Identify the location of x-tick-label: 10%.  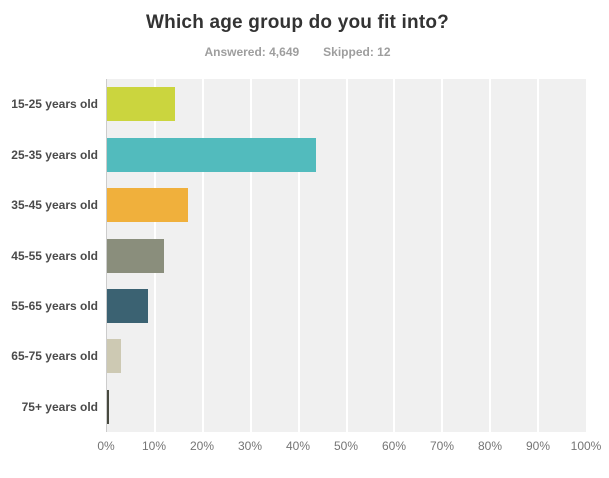
(154, 446).